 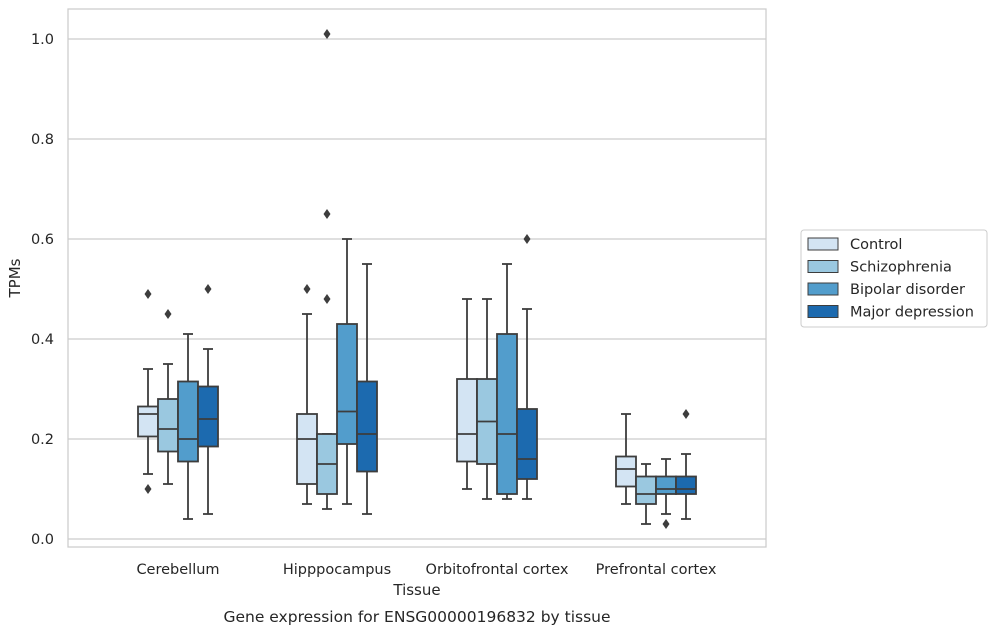 I want to click on y-tick-label: 0.0, so click(x=42, y=540).